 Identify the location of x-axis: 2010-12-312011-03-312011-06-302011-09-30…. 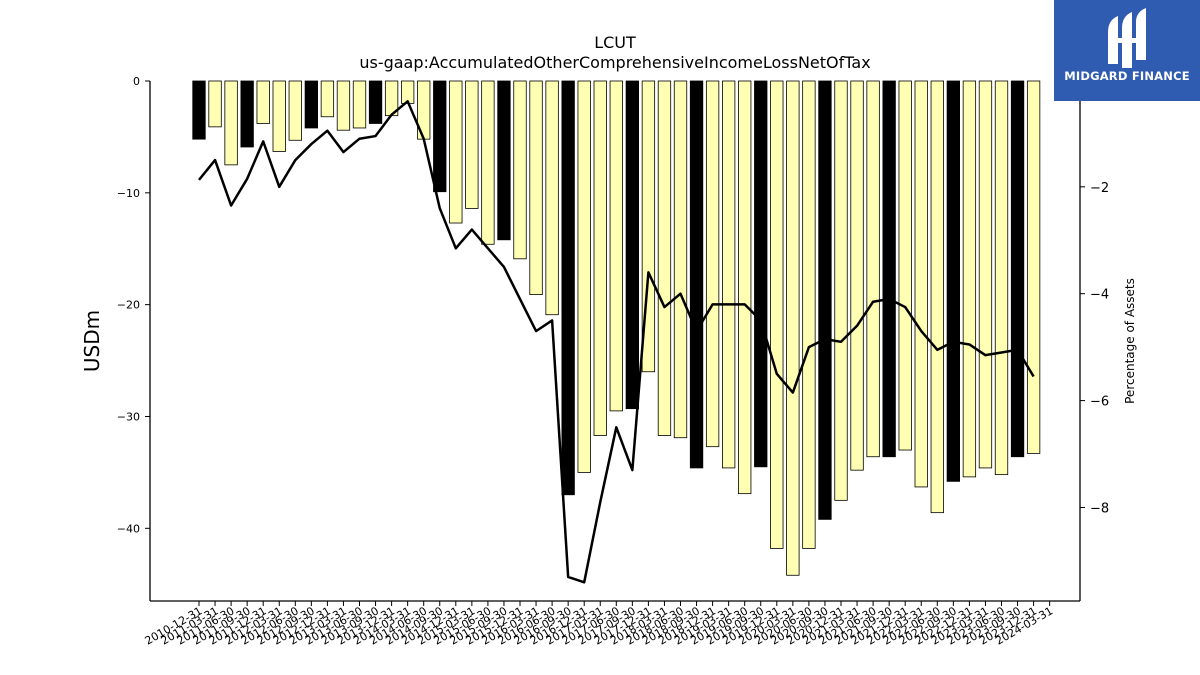
(599, 624).